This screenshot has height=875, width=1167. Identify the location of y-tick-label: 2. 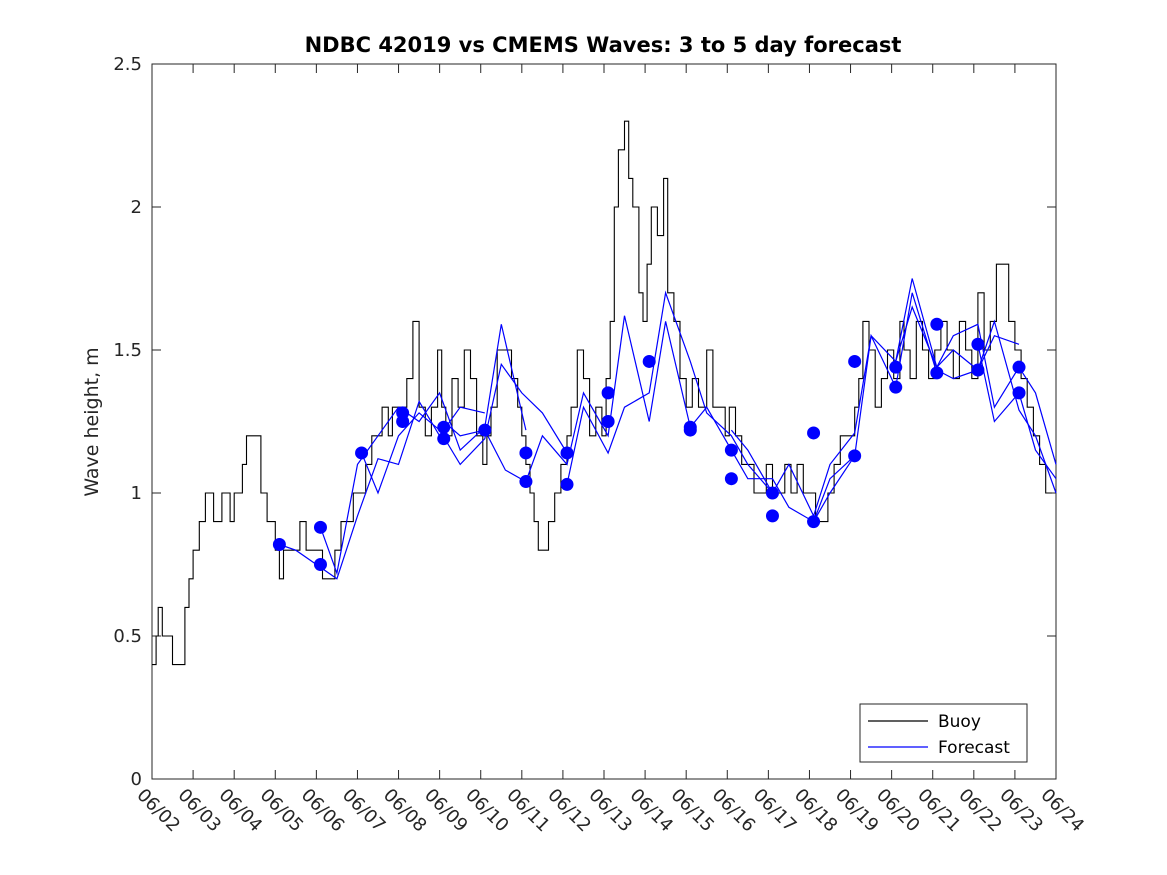
(136, 207).